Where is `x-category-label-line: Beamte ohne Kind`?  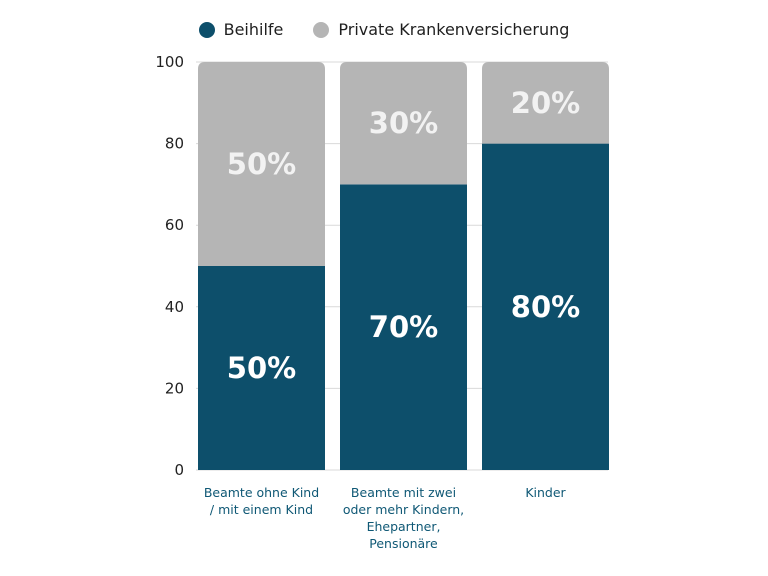 x-category-label-line: Beamte ohne Kind is located at coordinates (261, 492).